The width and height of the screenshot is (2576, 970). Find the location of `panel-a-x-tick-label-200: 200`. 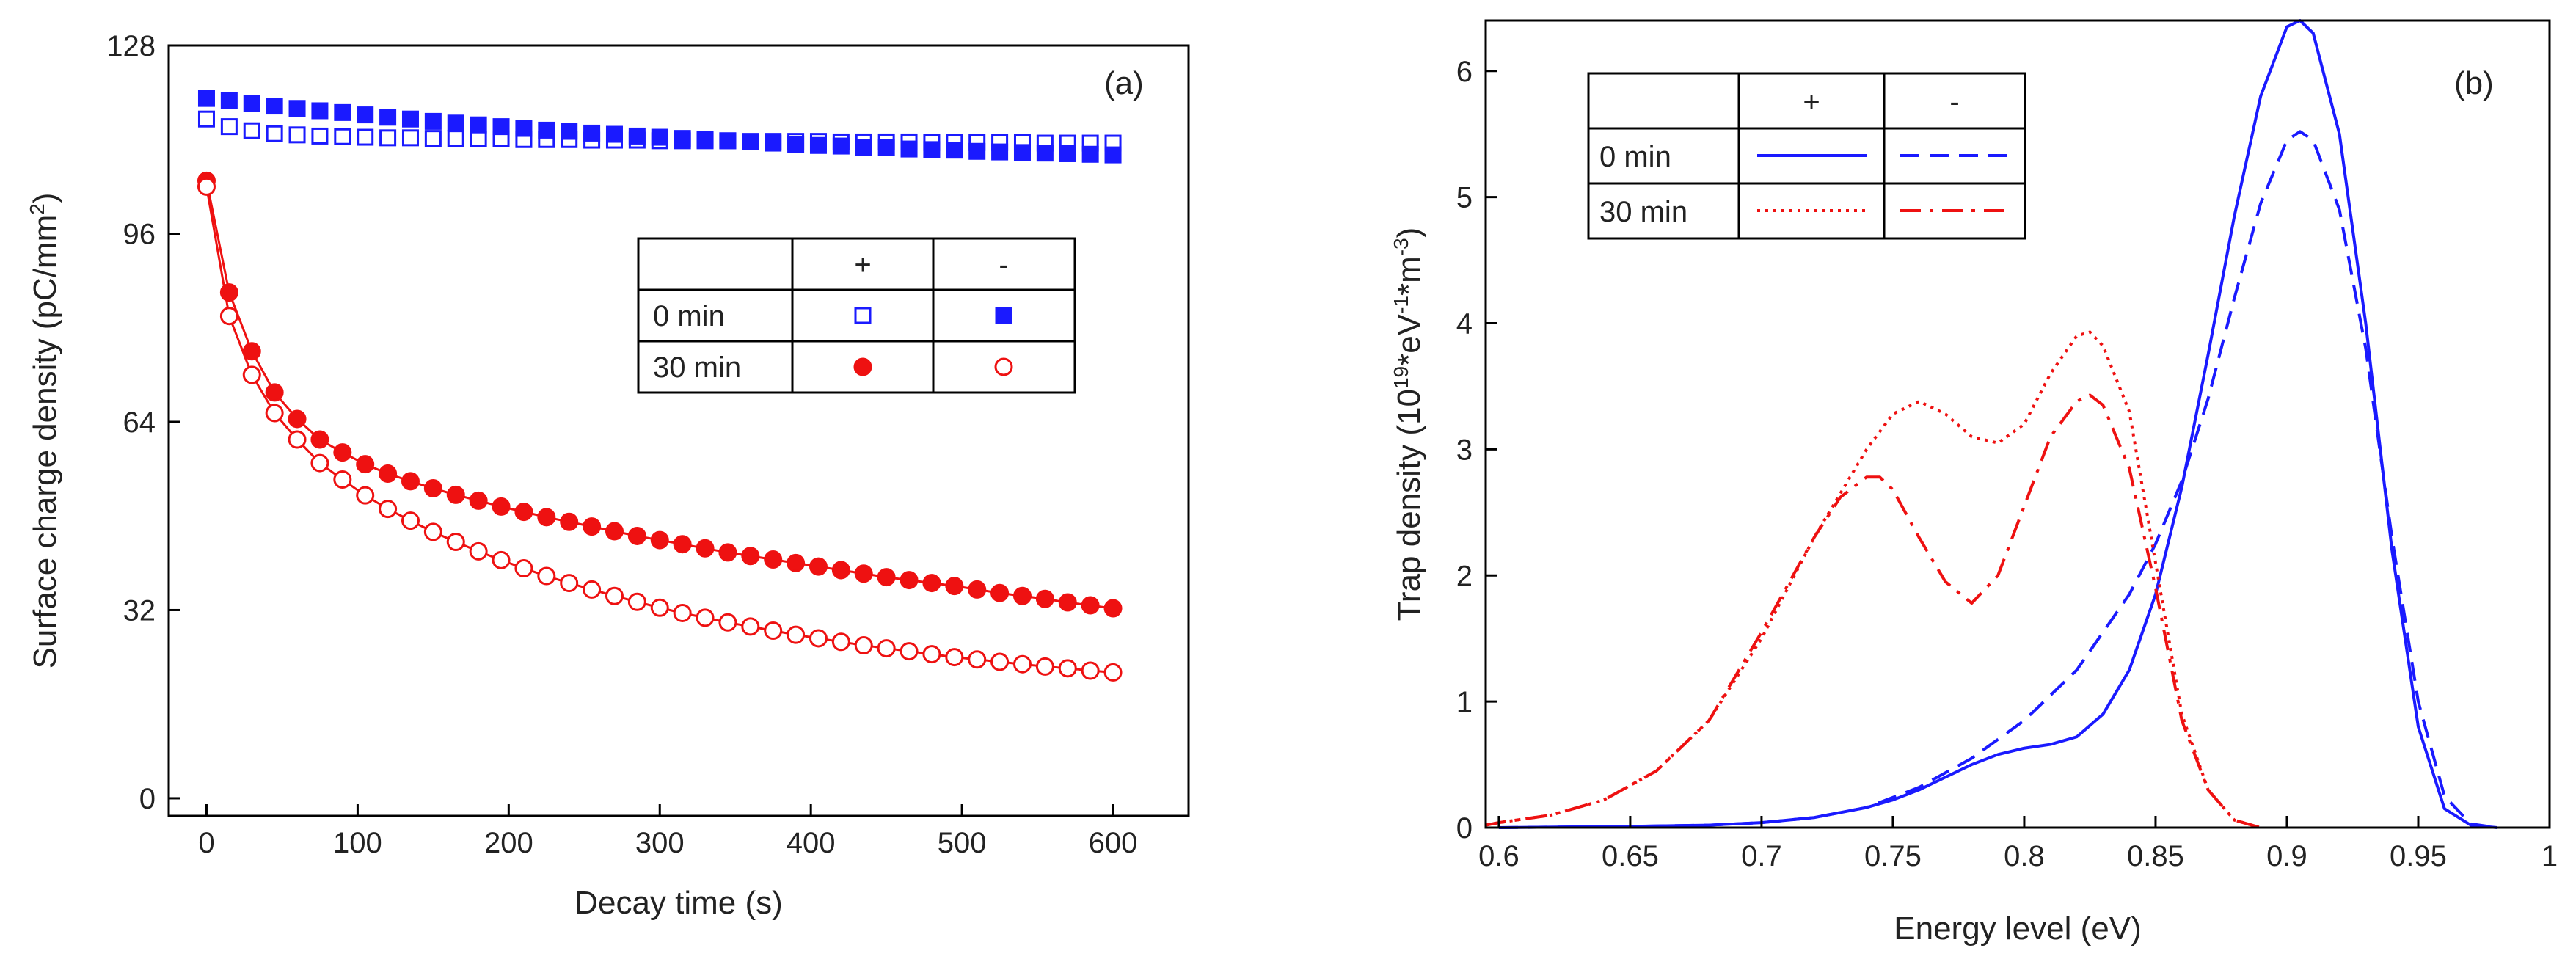

panel-a-x-tick-label-200: 200 is located at coordinates (509, 843).